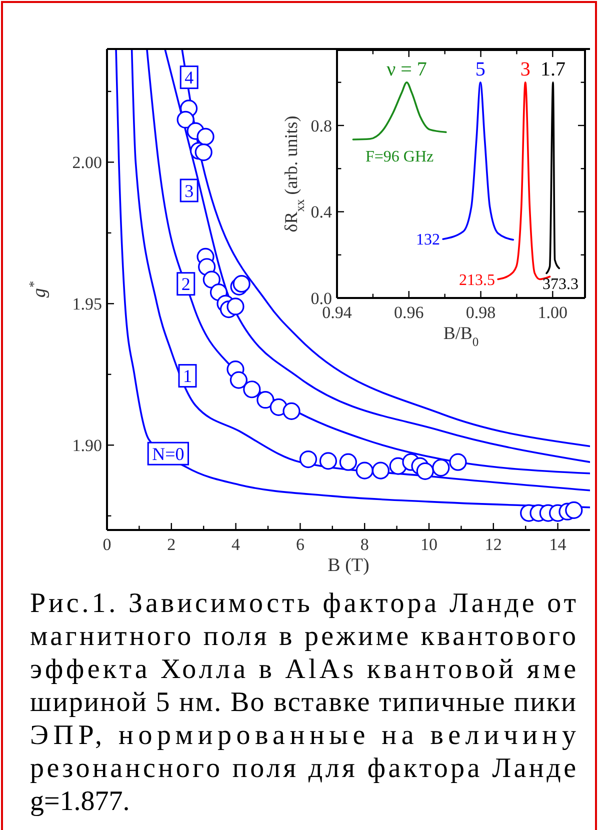 The image size is (598, 830). I want to click on annotation: N=0, so click(168, 454).